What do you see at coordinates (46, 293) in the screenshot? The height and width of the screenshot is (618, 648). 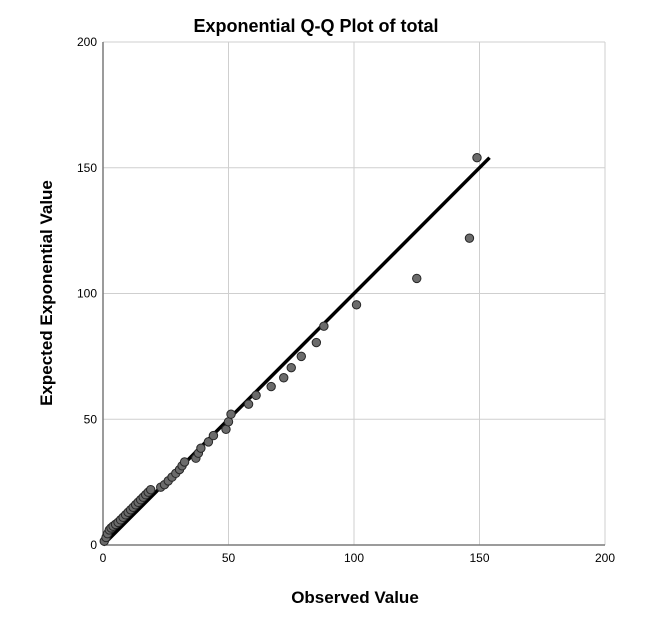 I see `y-axis-label: Expected Exponential Value` at bounding box center [46, 293].